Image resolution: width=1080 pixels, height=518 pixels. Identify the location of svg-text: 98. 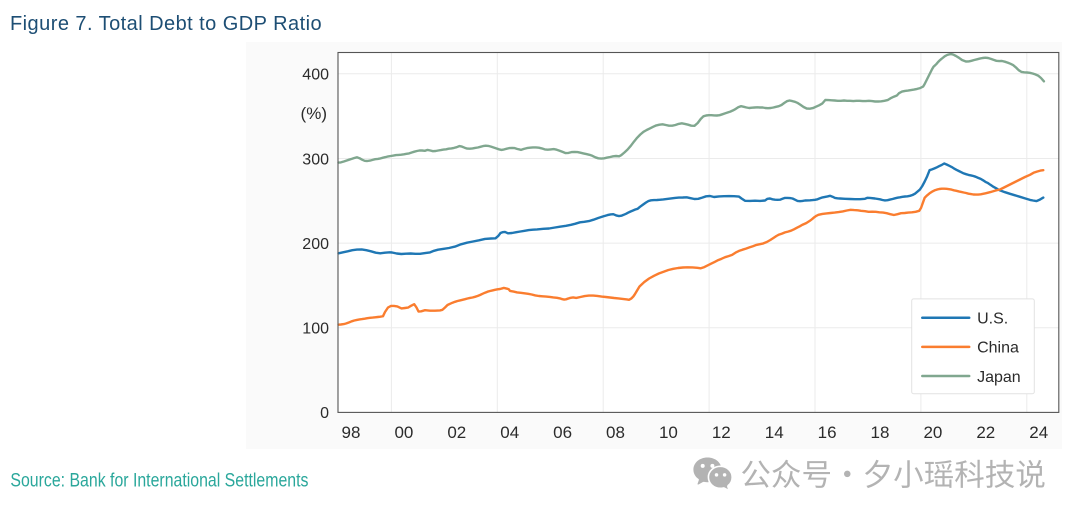
(351, 432).